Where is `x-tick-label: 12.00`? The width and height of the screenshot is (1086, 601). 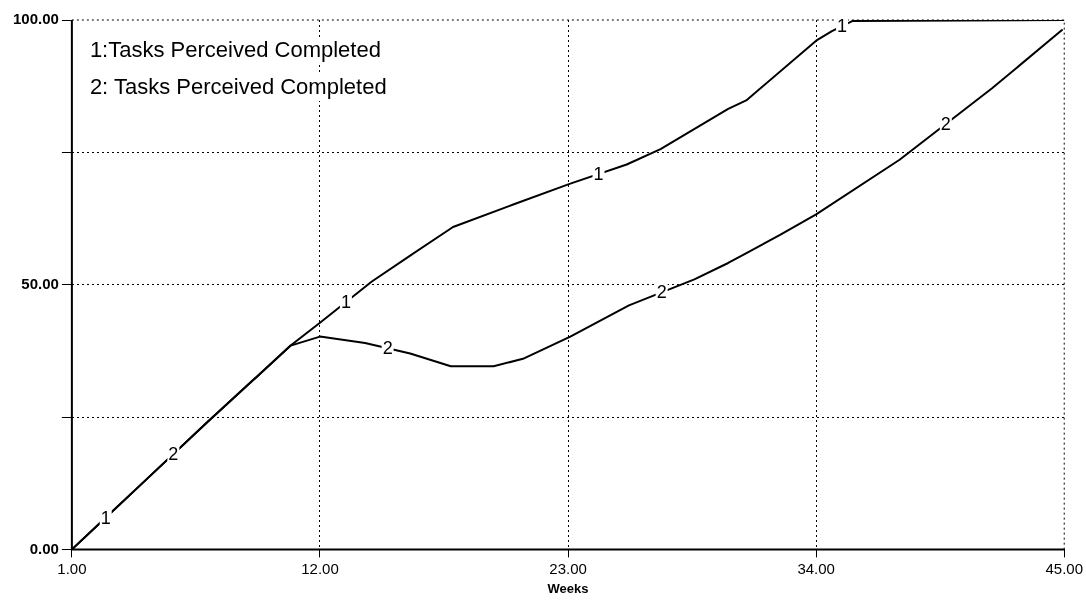 x-tick-label: 12.00 is located at coordinates (320, 568).